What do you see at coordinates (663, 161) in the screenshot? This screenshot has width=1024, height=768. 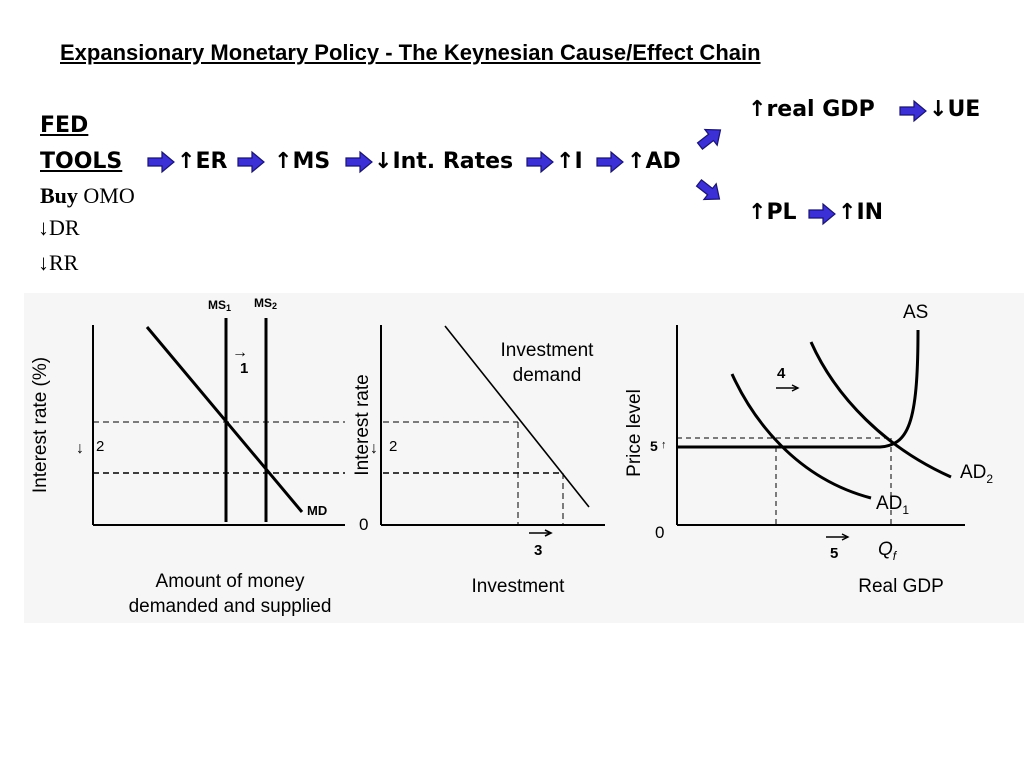 I see `ad-label: AD` at bounding box center [663, 161].